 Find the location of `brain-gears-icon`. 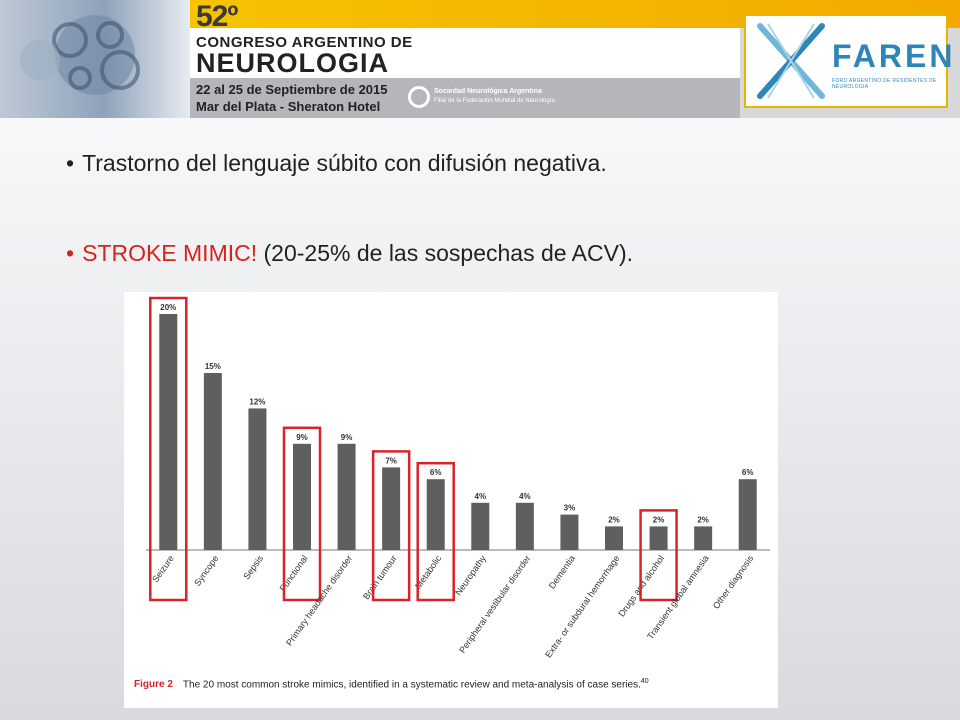

brain-gears-icon is located at coordinates (80, 55).